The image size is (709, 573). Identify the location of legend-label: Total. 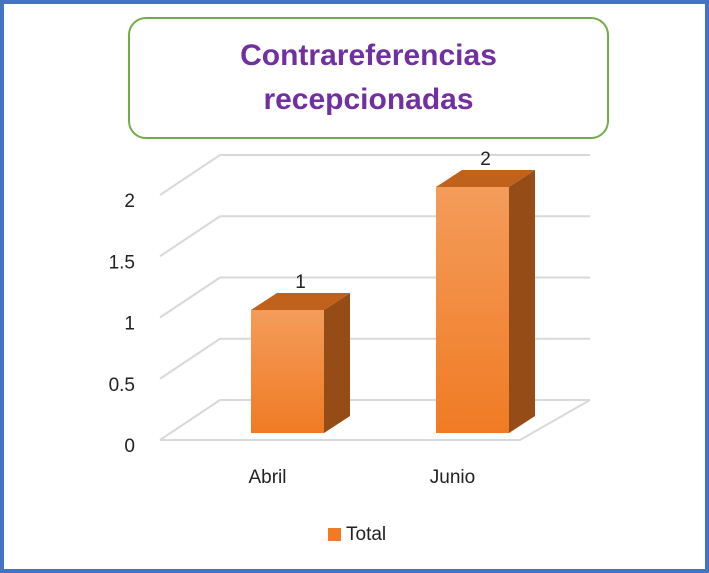
(366, 534).